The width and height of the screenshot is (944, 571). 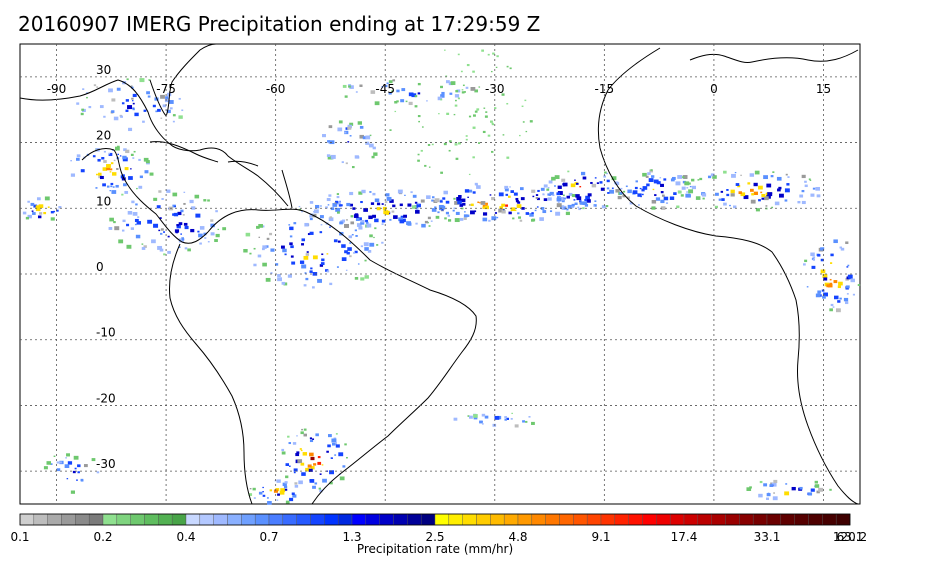 What do you see at coordinates (106, 333) in the screenshot?
I see `latitude-label: -10` at bounding box center [106, 333].